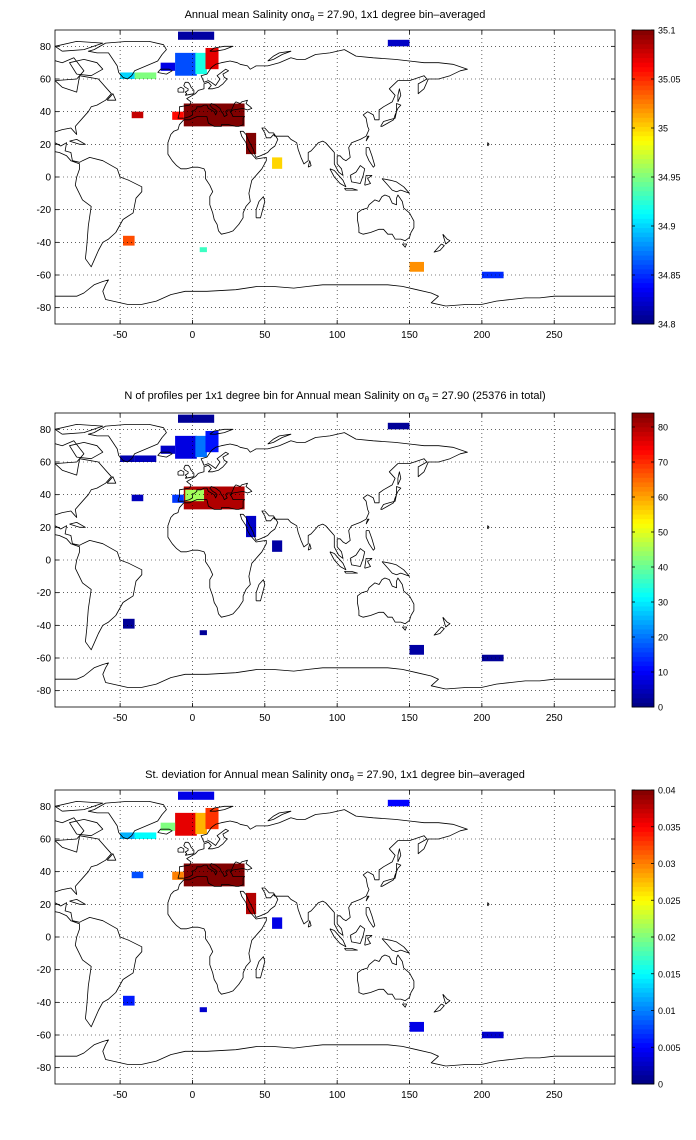  Describe the element at coordinates (337, 718) in the screenshot. I see `x-tick-label: 100` at that location.